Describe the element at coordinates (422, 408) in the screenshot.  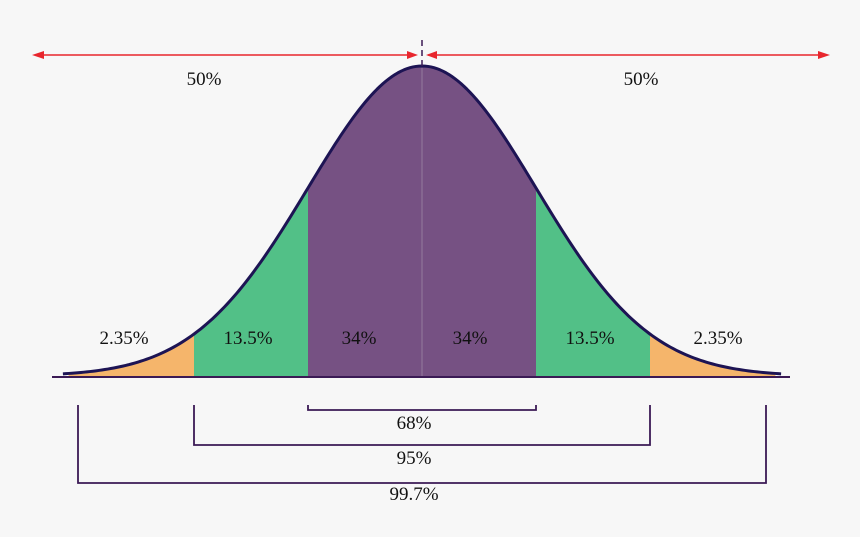
I see `bracket-within-1-sd` at that location.